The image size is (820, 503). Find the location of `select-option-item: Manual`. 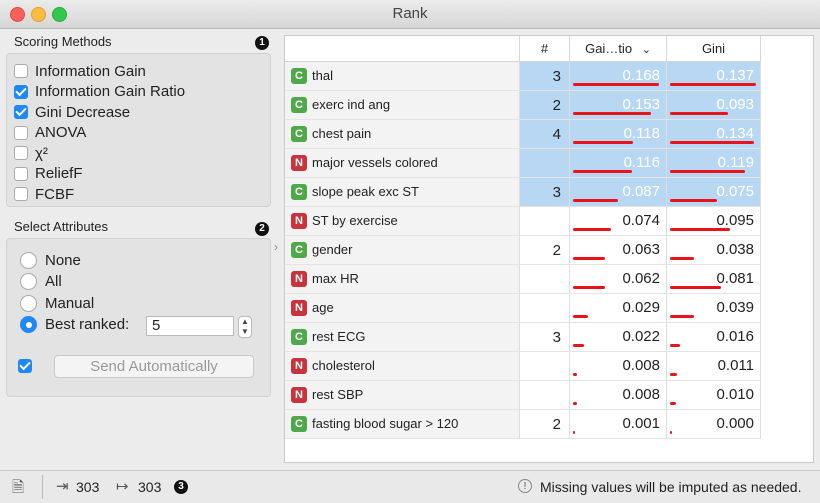

select-option-item: Manual is located at coordinates (57, 303).